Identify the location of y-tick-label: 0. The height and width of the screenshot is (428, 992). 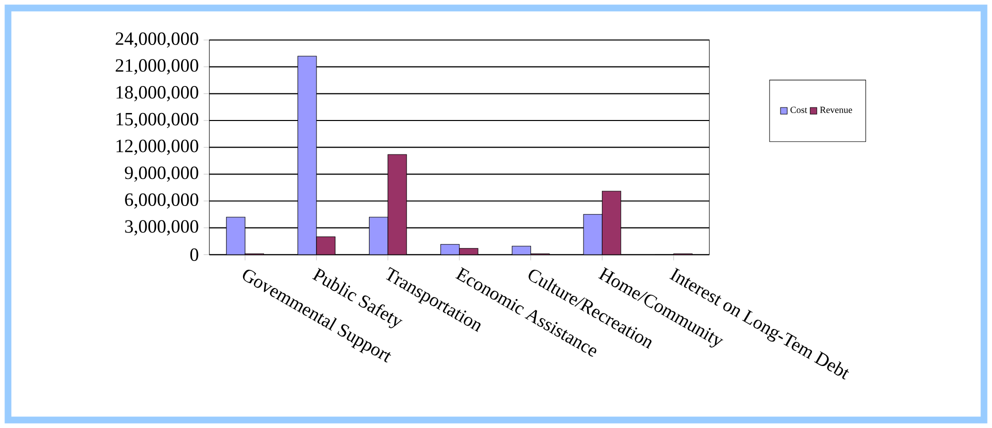
(194, 254).